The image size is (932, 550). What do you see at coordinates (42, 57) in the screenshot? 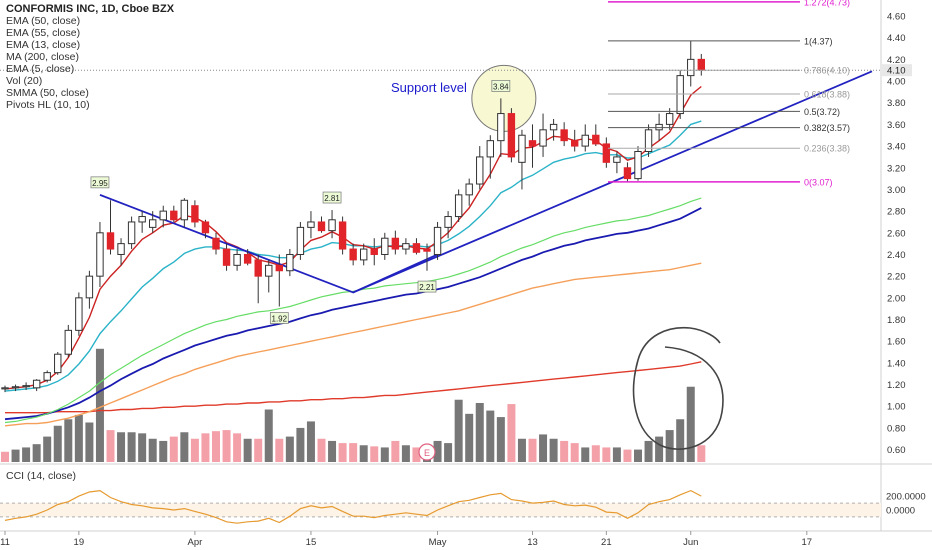
I see `legend-ma200: MA (200, close)` at bounding box center [42, 57].